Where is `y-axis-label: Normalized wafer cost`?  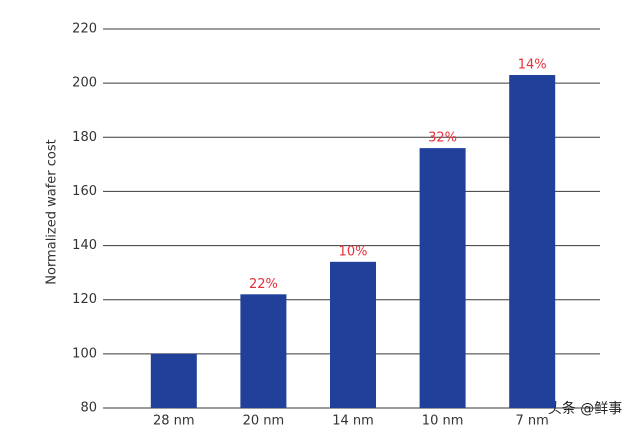 y-axis-label: Normalized wafer cost is located at coordinates (52, 211).